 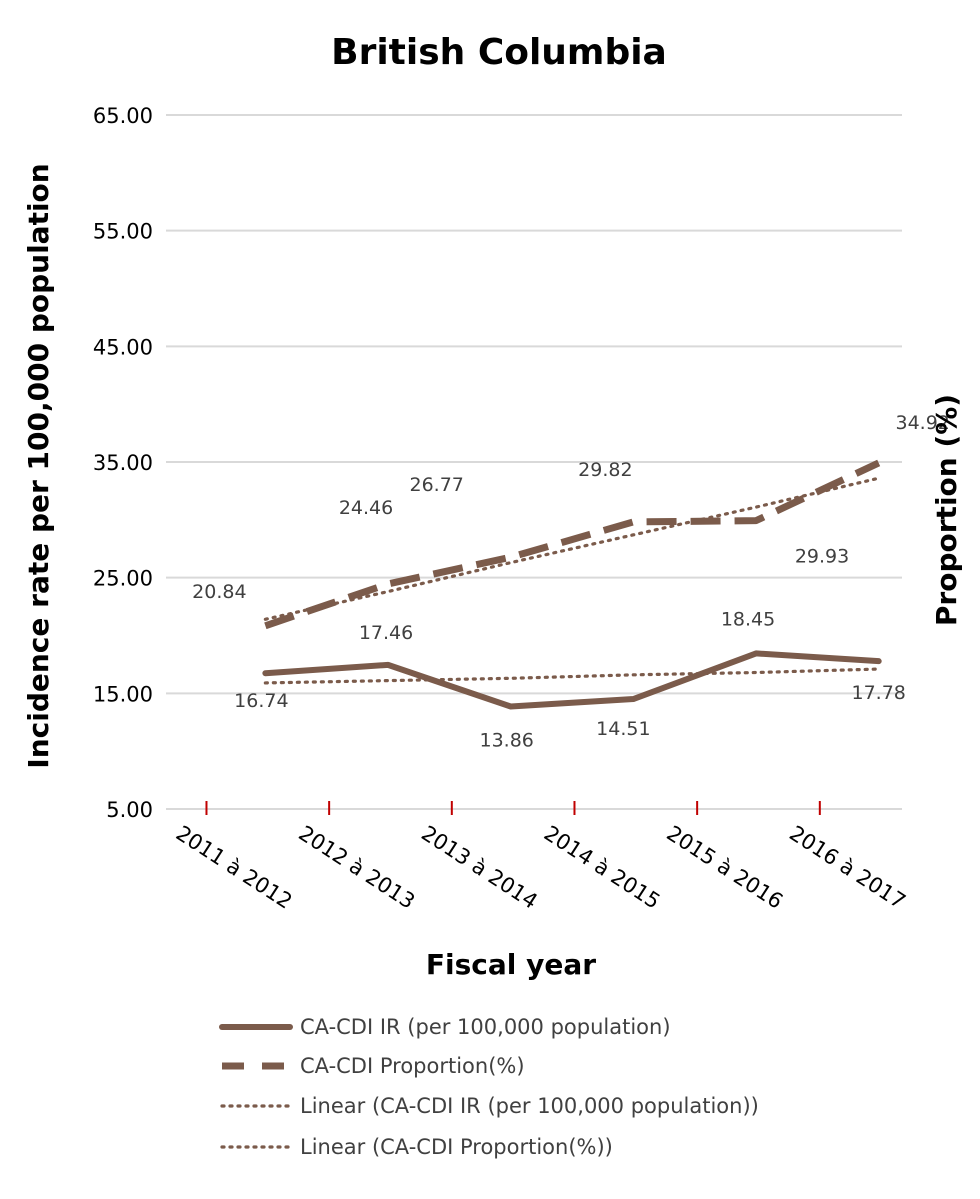 I want to click on legend-item-proportion-linear-label: Linear (CA-CDI Proportion(%)), so click(x=456, y=1147).